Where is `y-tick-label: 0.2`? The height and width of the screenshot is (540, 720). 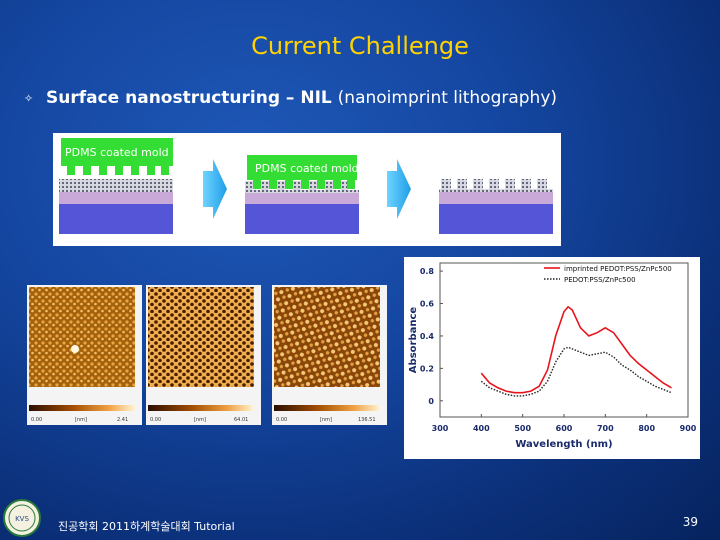
y-tick-label: 0.2 is located at coordinates (427, 368).